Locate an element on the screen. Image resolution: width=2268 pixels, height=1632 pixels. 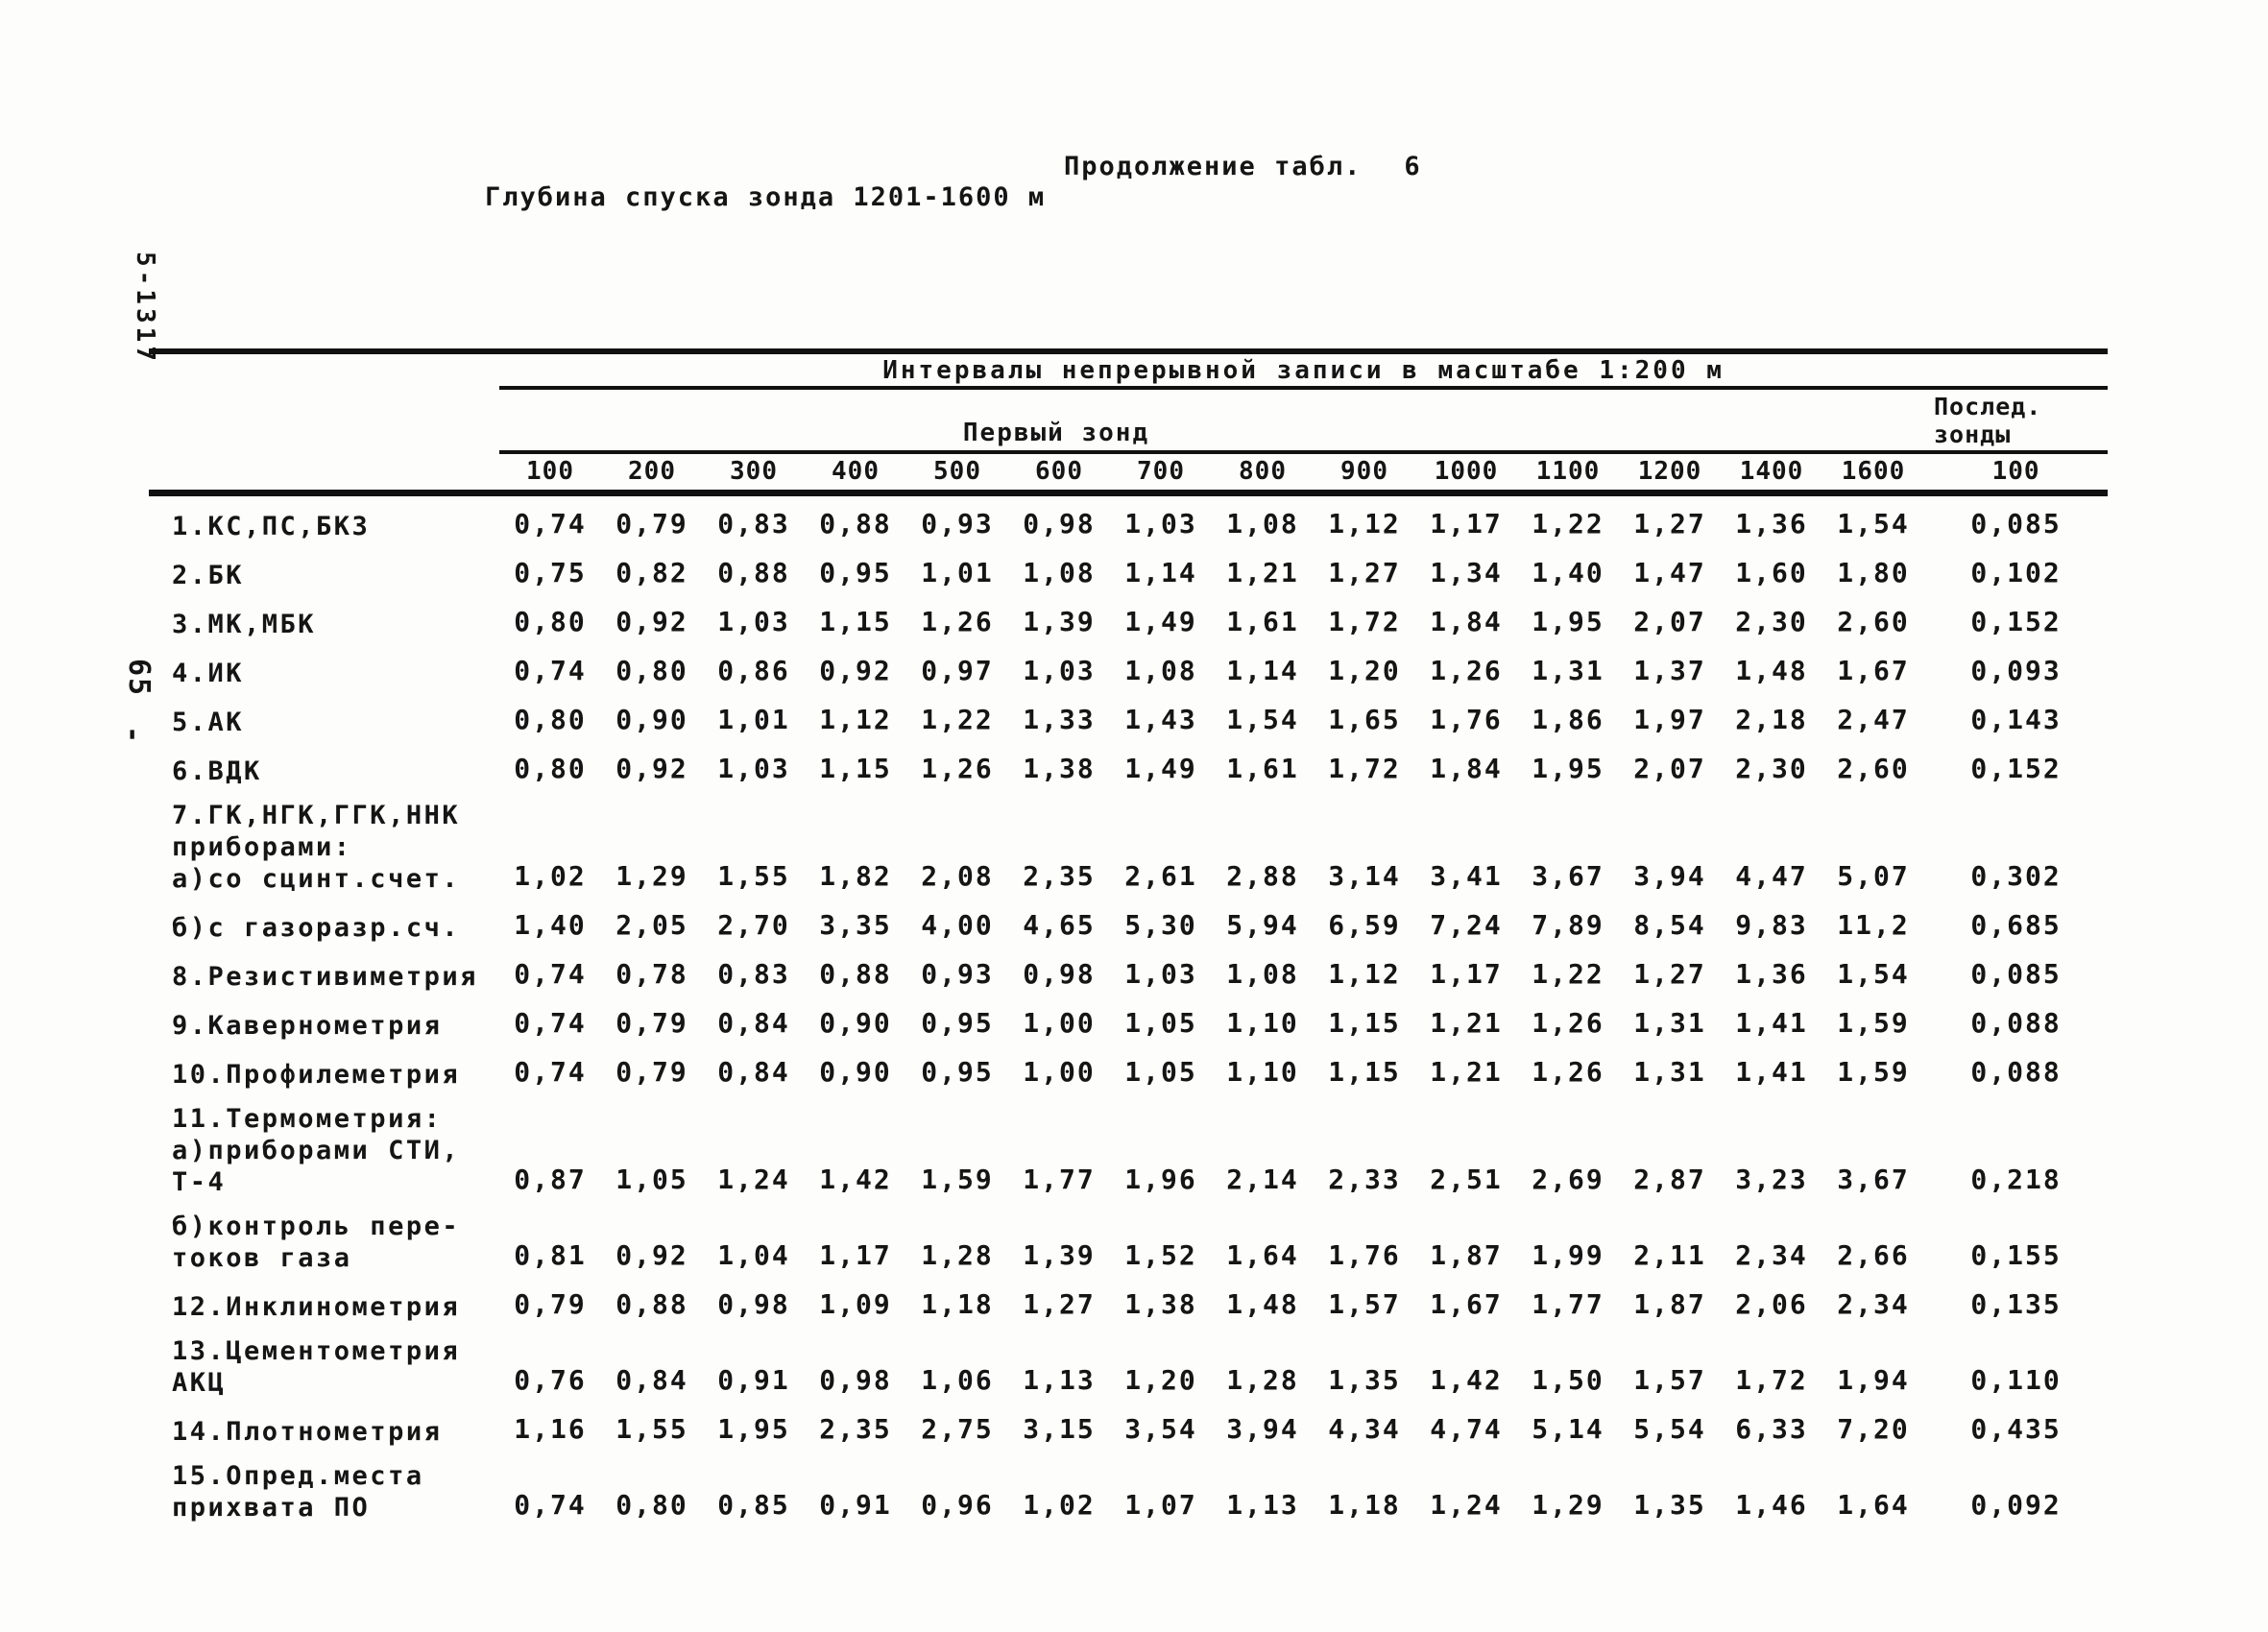
value-cell: 0,092 is located at coordinates (2016, 1505).